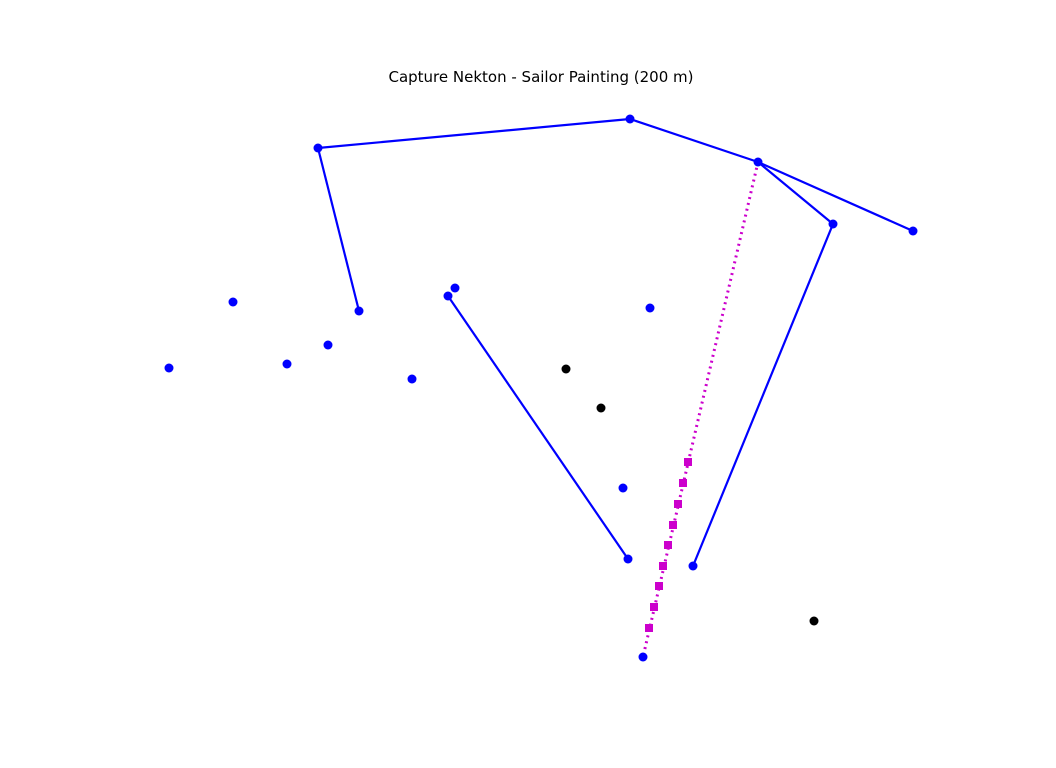 This screenshot has width=1056, height=768. I want to click on blue-point-m, so click(169, 368).